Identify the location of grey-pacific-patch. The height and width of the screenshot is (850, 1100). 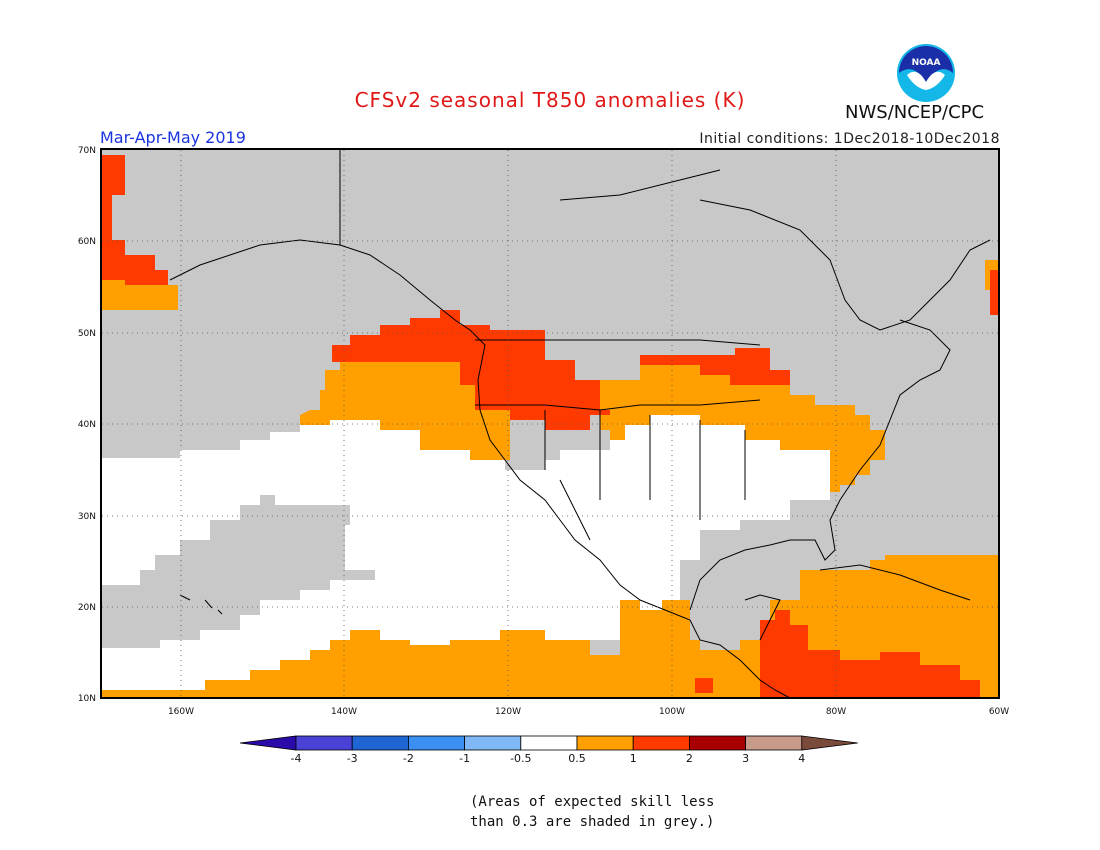
(238, 571).